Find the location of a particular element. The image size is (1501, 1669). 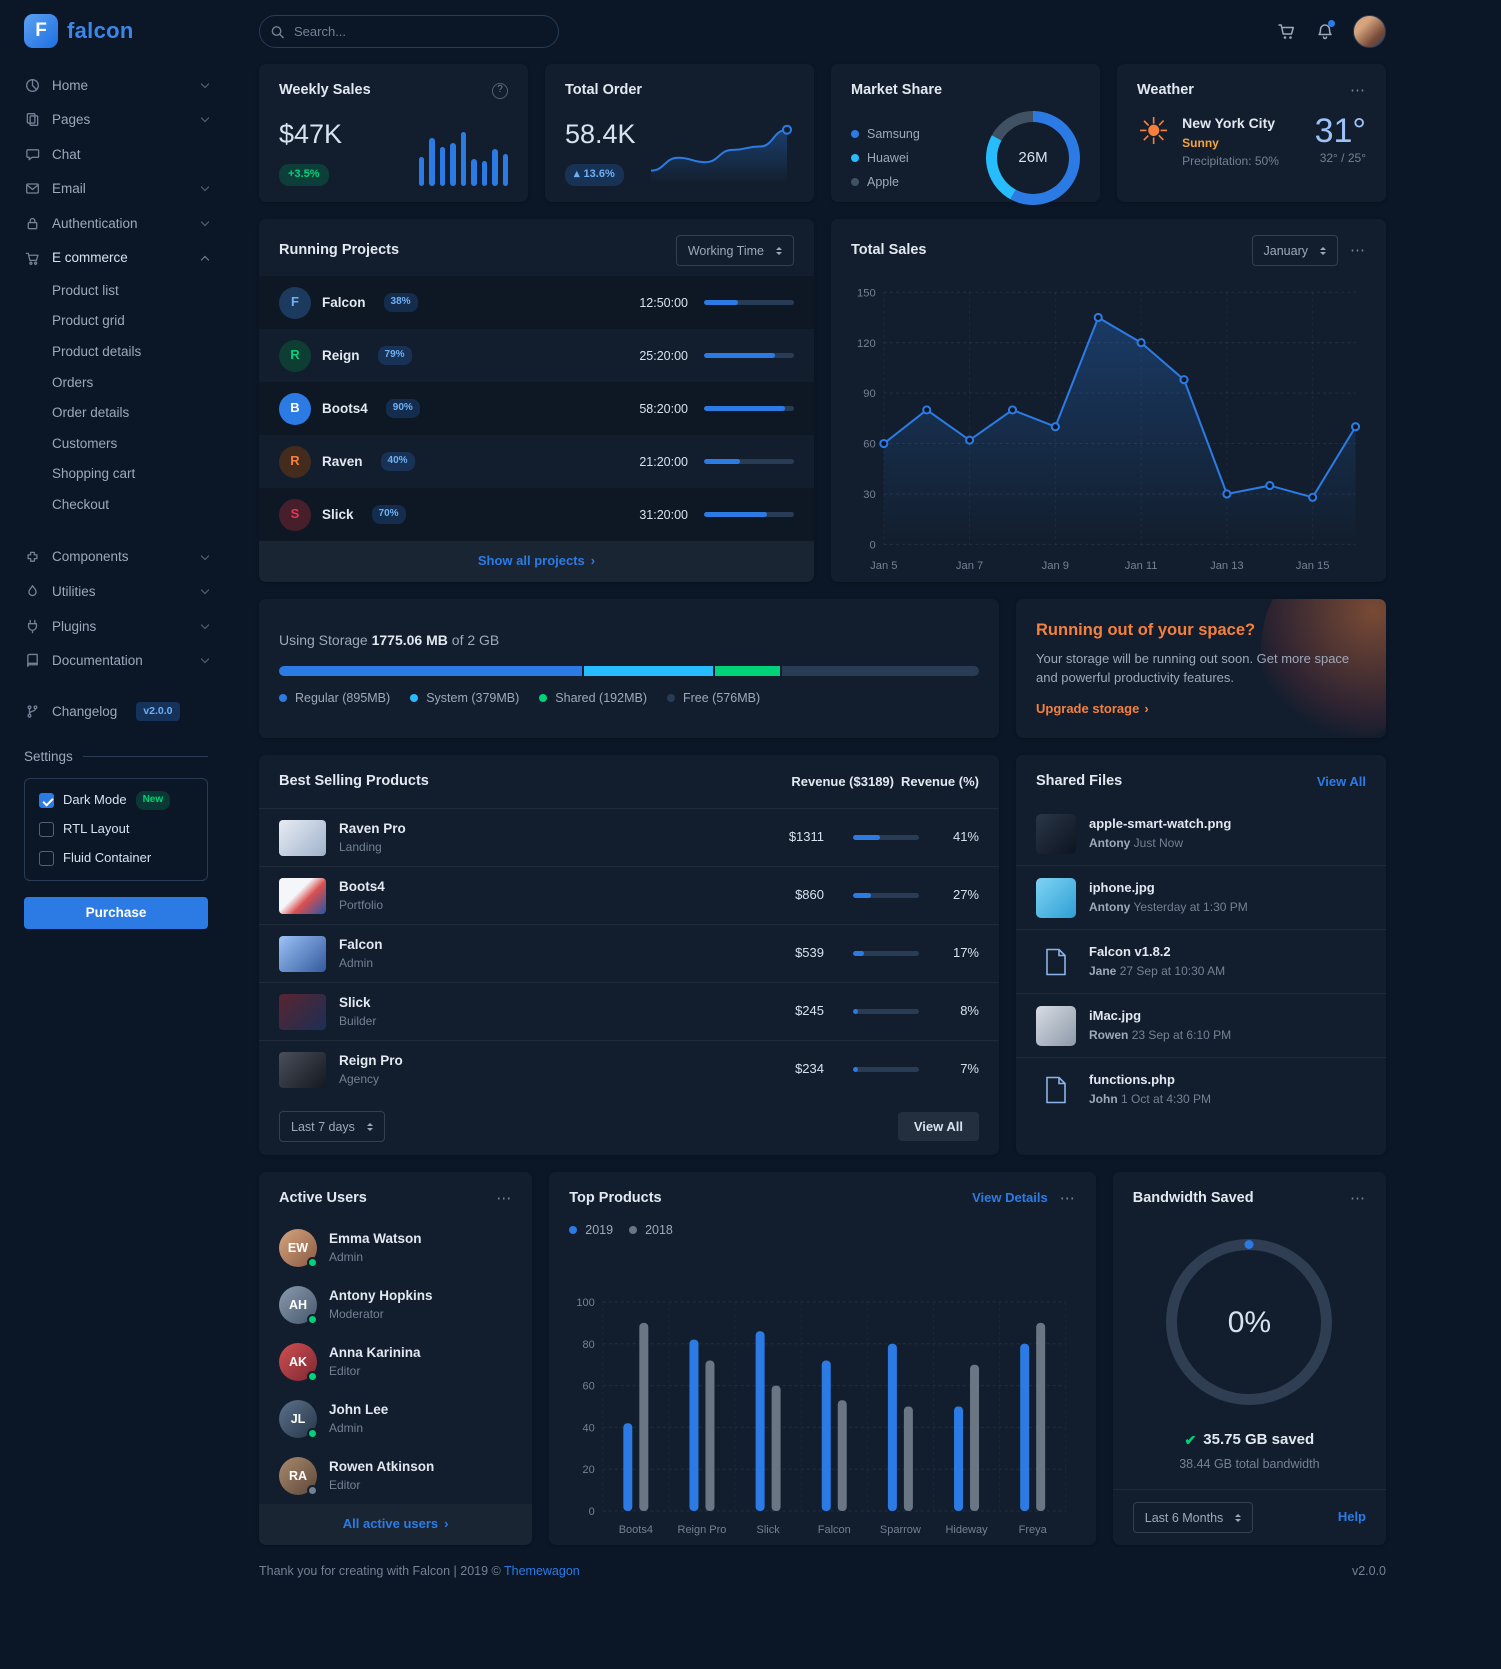

avatar: JL is located at coordinates (298, 1419).